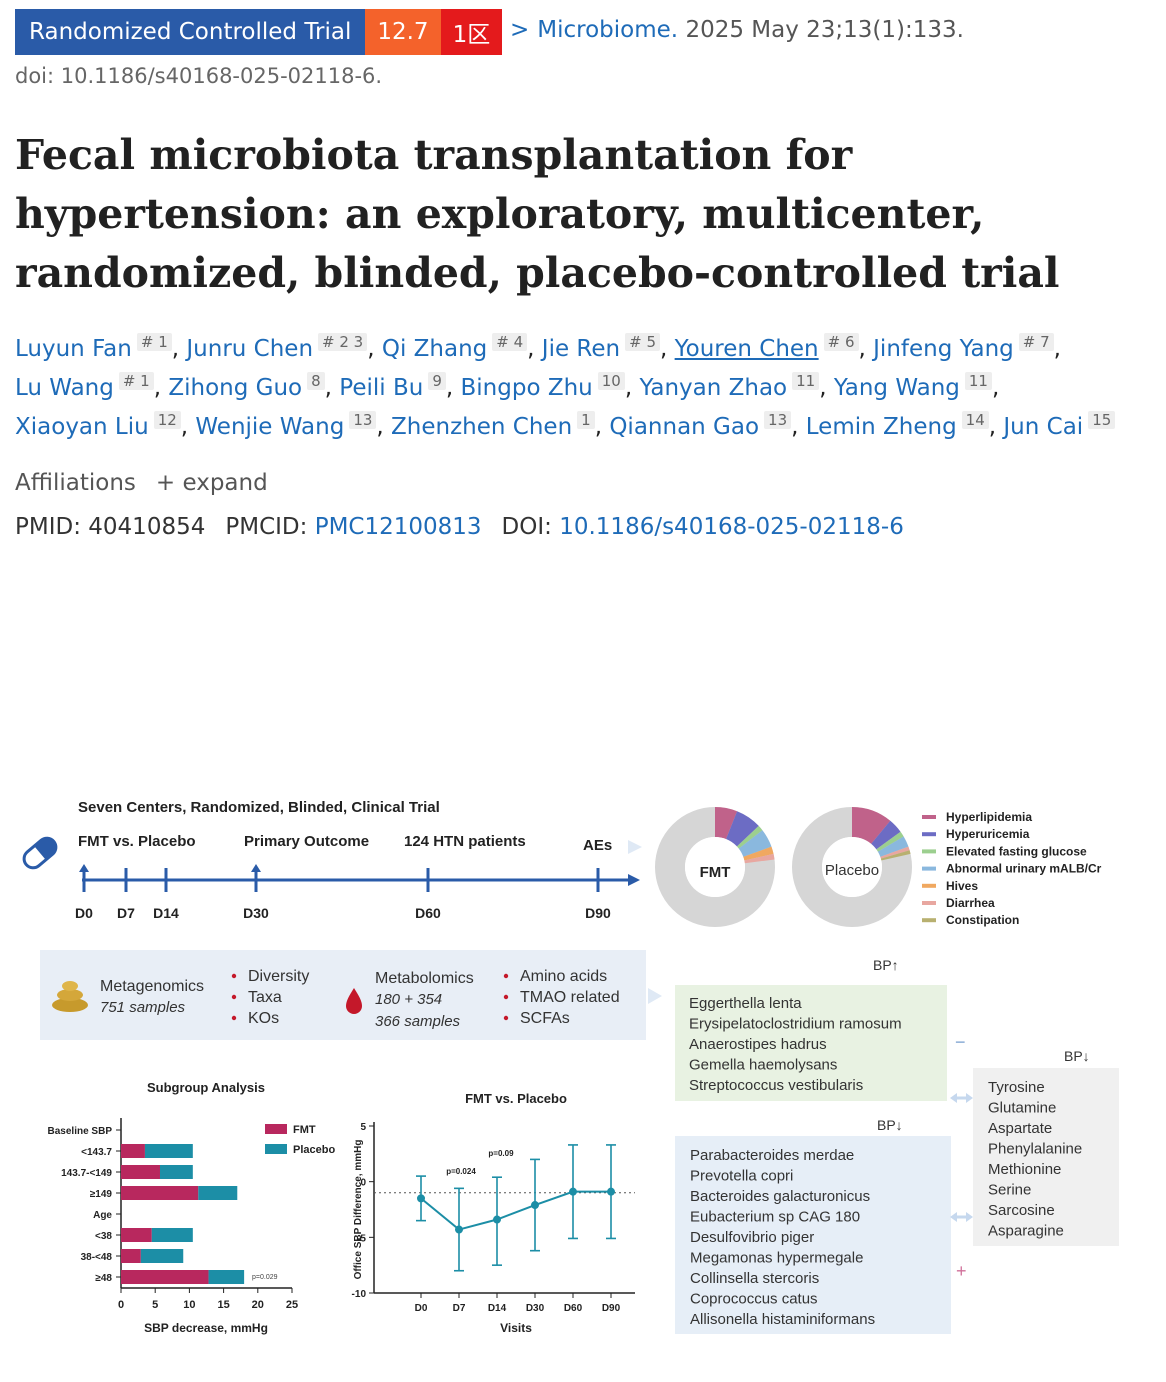 This screenshot has width=1166, height=1382. Describe the element at coordinates (266, 527) in the screenshot. I see `pmcid-label: PMCID:` at that location.